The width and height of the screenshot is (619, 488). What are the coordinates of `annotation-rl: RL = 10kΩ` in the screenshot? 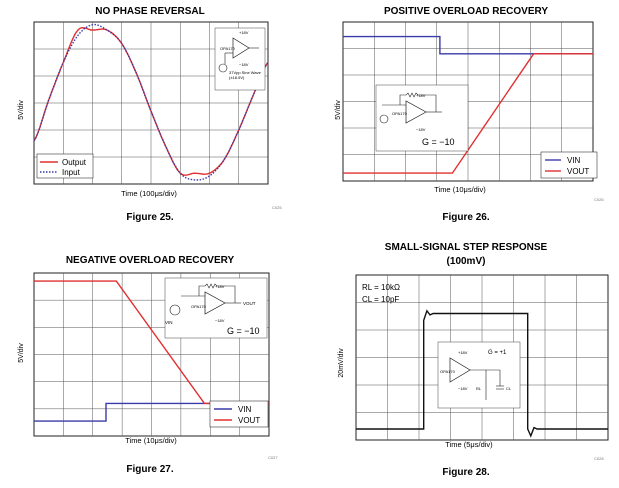 It's located at (381, 287).